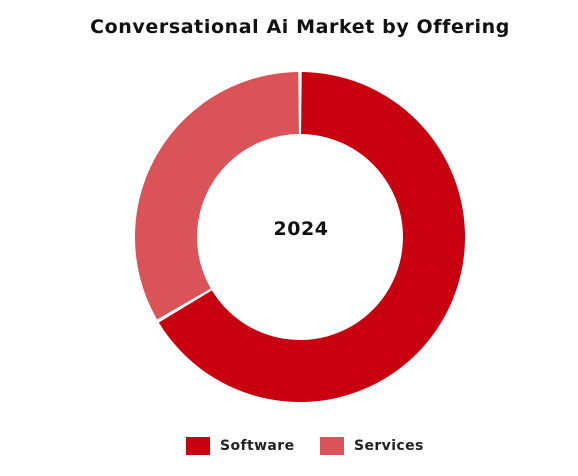 The width and height of the screenshot is (578, 476). I want to click on legend-label-software: Software, so click(257, 446).